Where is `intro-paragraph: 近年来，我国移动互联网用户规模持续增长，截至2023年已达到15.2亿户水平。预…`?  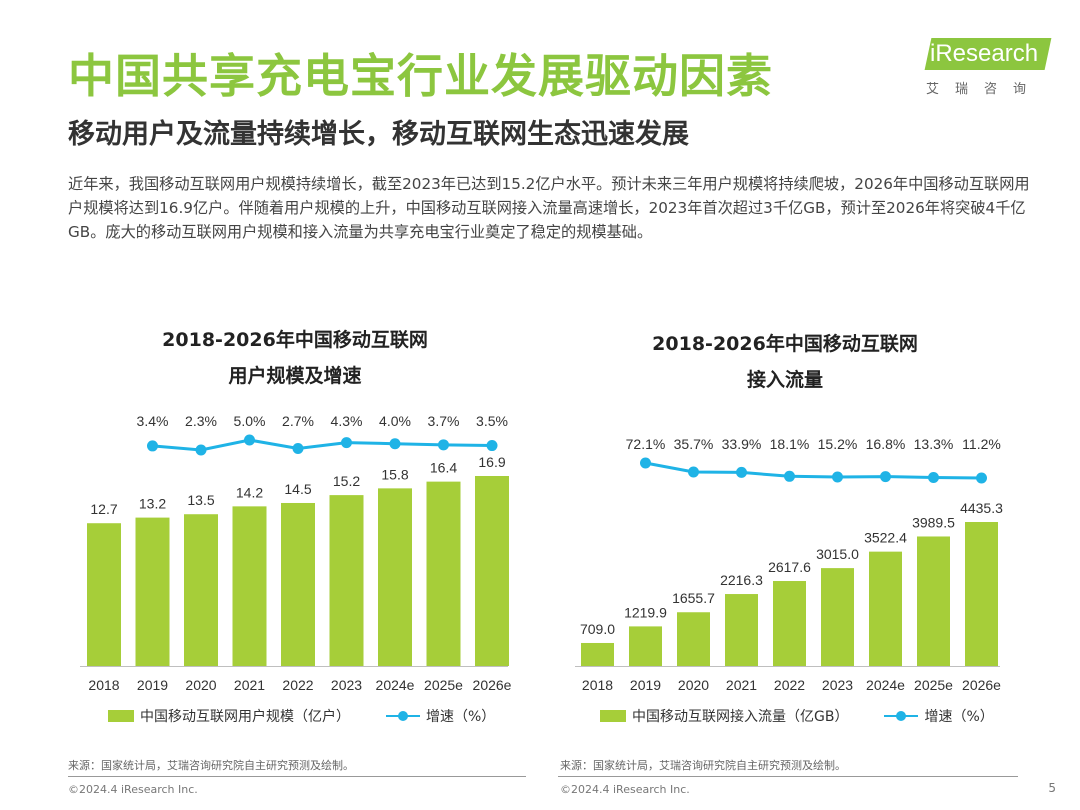 intro-paragraph: 近年来，我国移动互联网用户规模持续增长，截至2023年已达到15.2亿户水平。预… is located at coordinates (549, 208).